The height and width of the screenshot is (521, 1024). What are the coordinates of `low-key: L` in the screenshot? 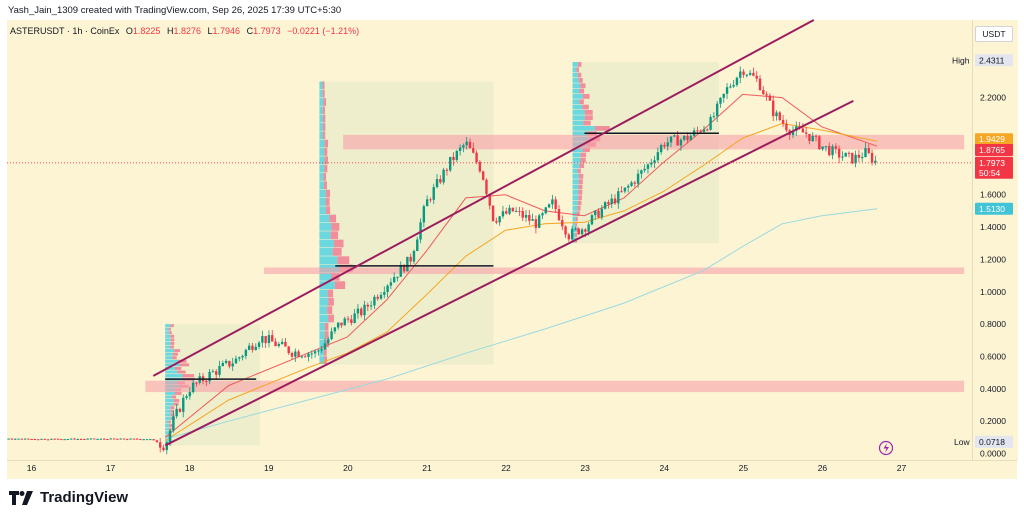 It's located at (210, 31).